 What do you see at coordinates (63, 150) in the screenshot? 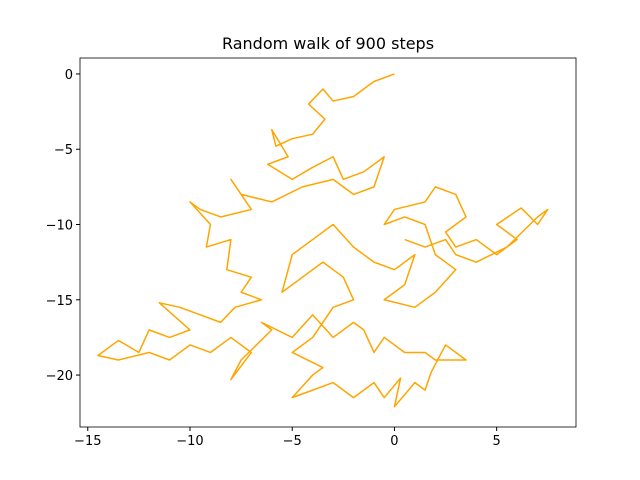
I see `y-tick-label: −5` at bounding box center [63, 150].